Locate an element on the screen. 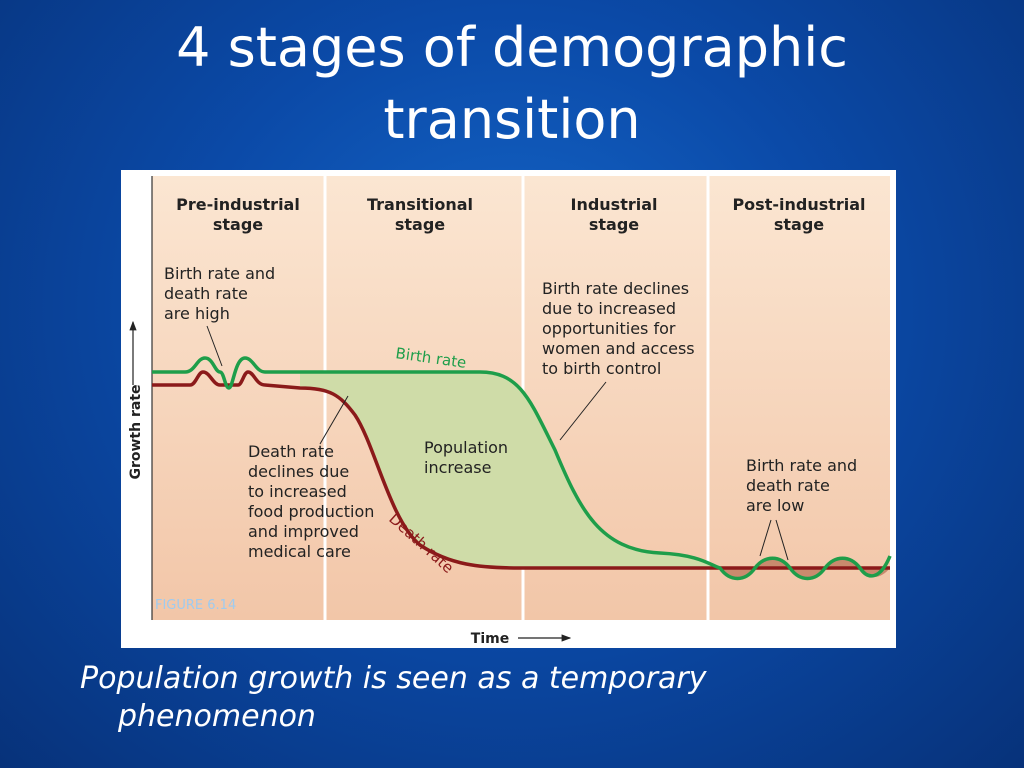 This screenshot has width=1024, height=768. annotation-line: declines due is located at coordinates (298, 471).